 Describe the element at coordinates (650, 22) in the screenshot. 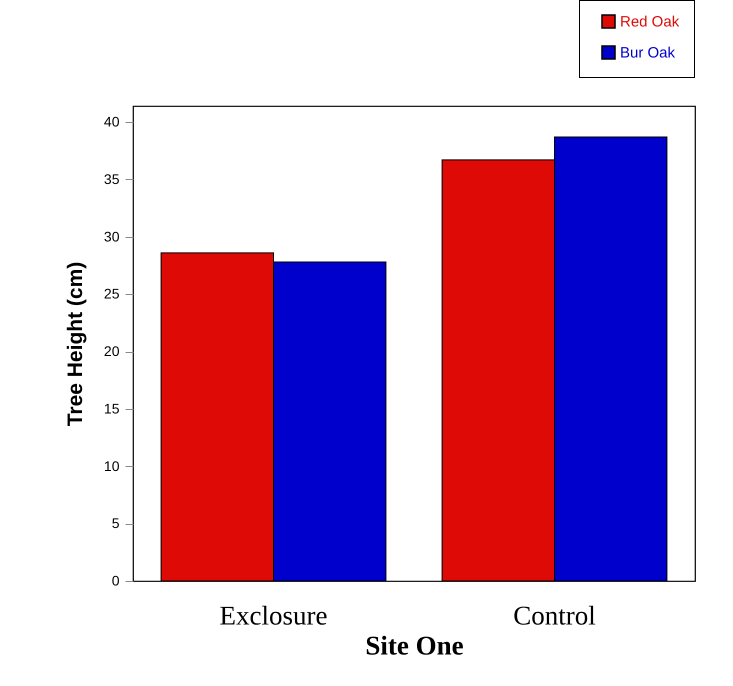

I see `legend-label: Red Oak` at that location.